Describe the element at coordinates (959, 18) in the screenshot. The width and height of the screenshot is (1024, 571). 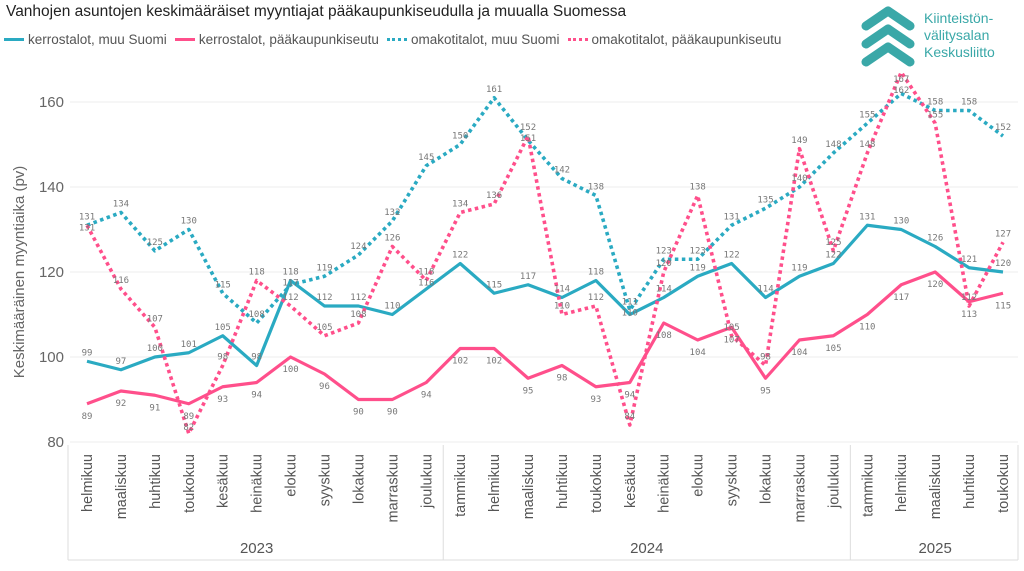
I see `logo-text-line: Kiinteistön-` at that location.